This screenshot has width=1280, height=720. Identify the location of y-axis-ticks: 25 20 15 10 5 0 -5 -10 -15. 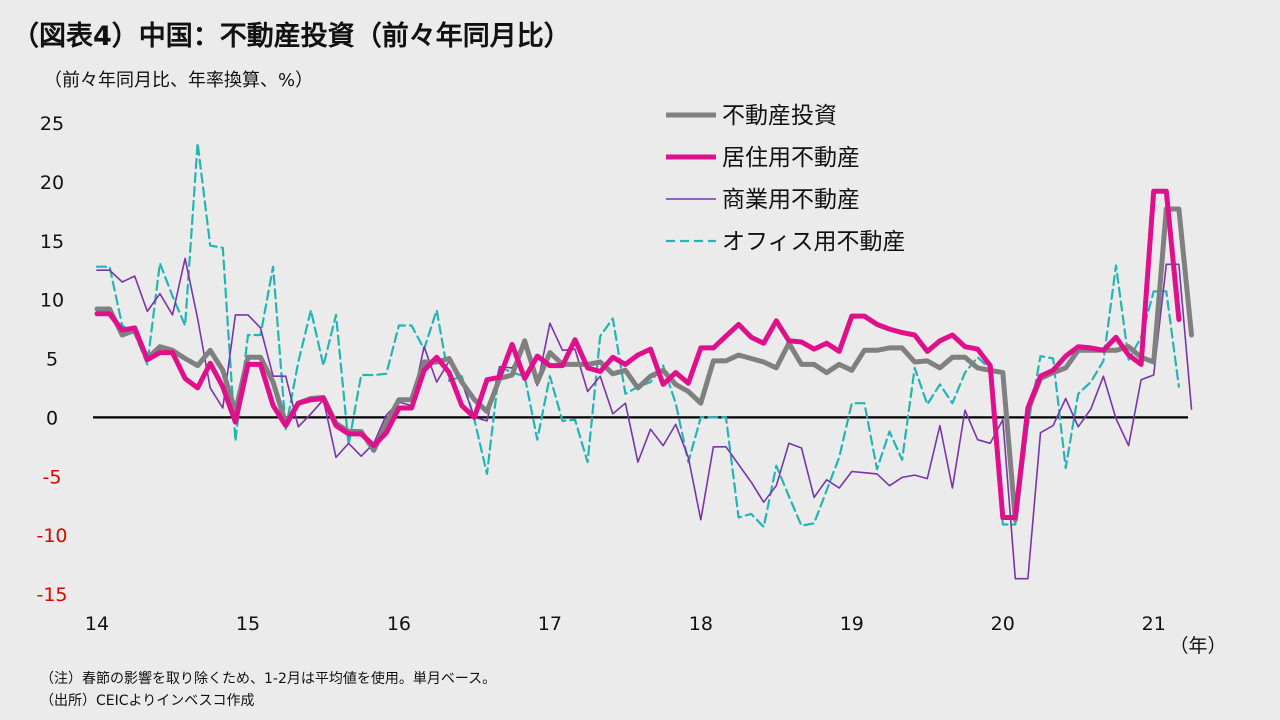
(51, 359).